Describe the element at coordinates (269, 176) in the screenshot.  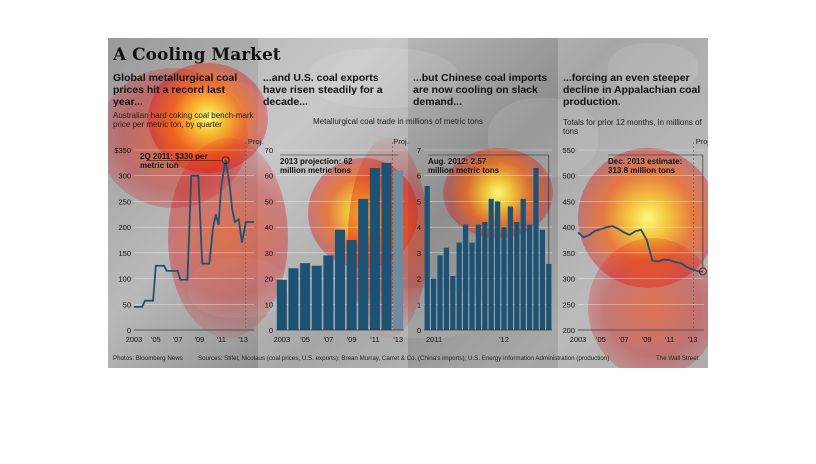
I see `y-tick-label: 60` at that location.